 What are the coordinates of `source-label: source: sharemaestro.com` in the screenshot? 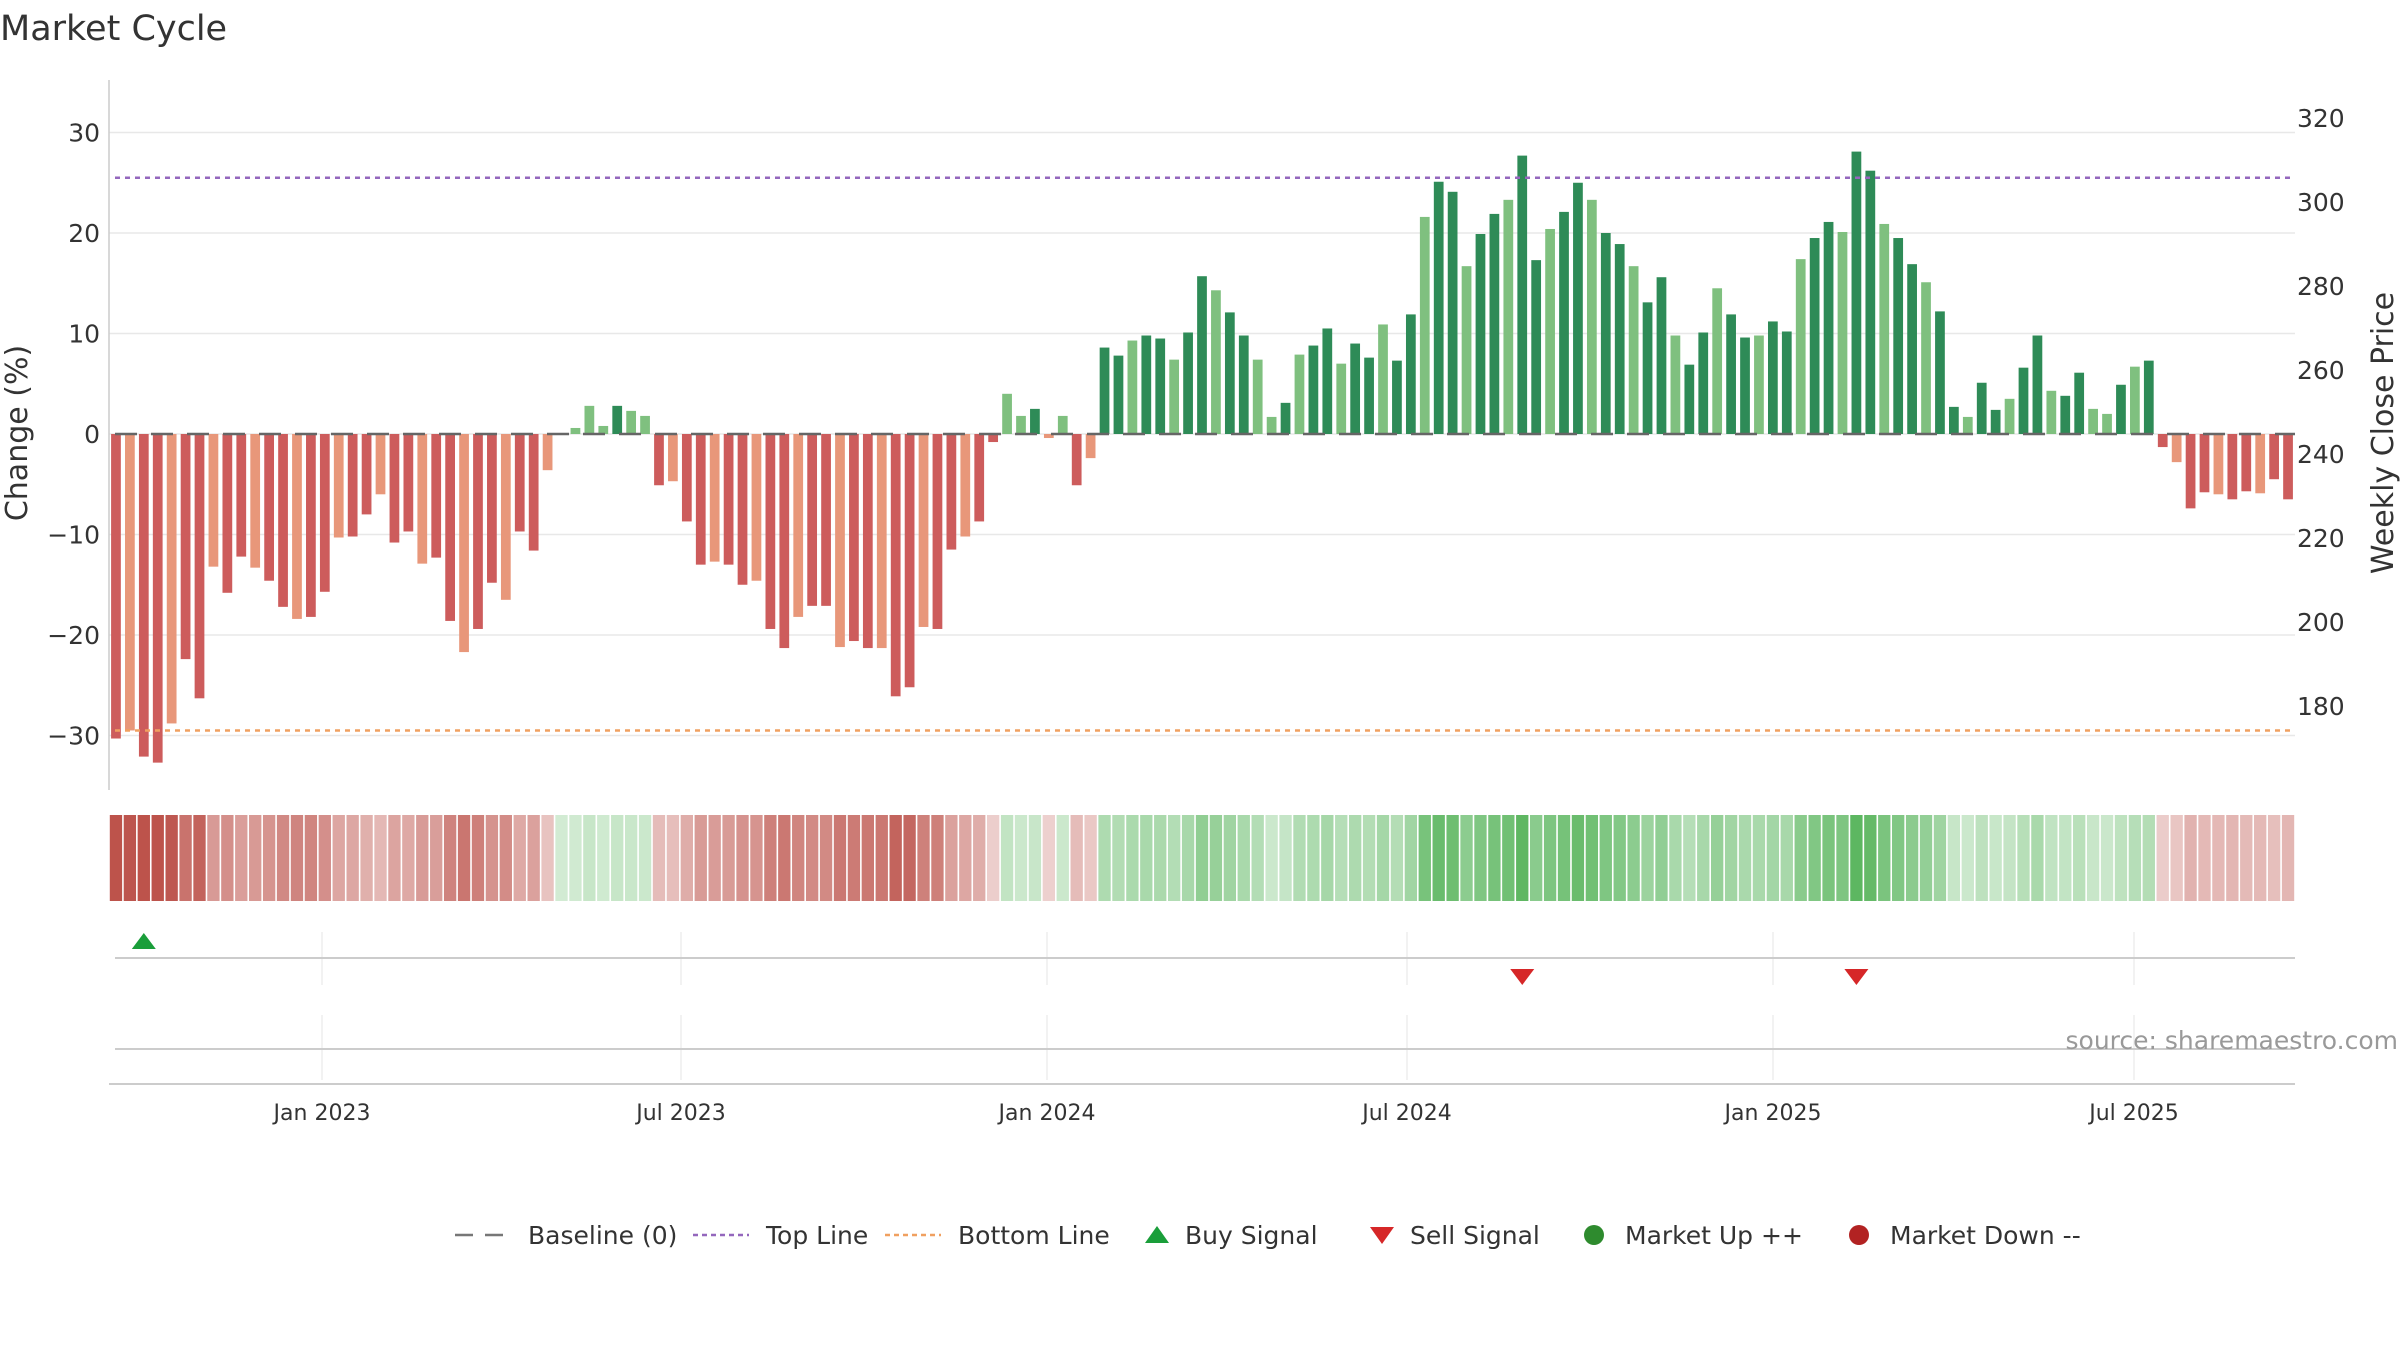 It's located at (2232, 1040).